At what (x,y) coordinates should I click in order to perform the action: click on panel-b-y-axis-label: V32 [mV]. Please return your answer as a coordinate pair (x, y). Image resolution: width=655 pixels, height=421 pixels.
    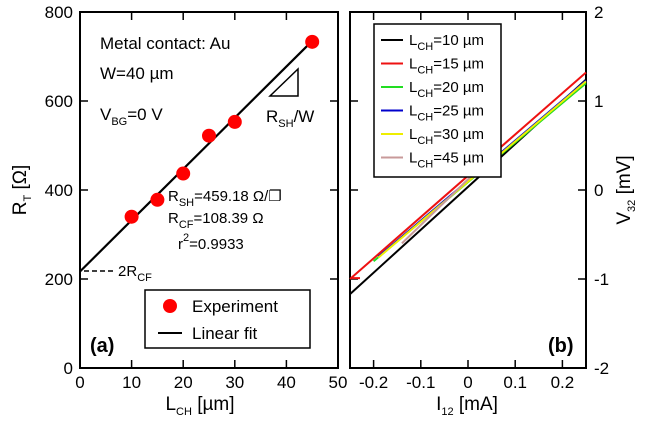
    Looking at the image, I should click on (626, 189).